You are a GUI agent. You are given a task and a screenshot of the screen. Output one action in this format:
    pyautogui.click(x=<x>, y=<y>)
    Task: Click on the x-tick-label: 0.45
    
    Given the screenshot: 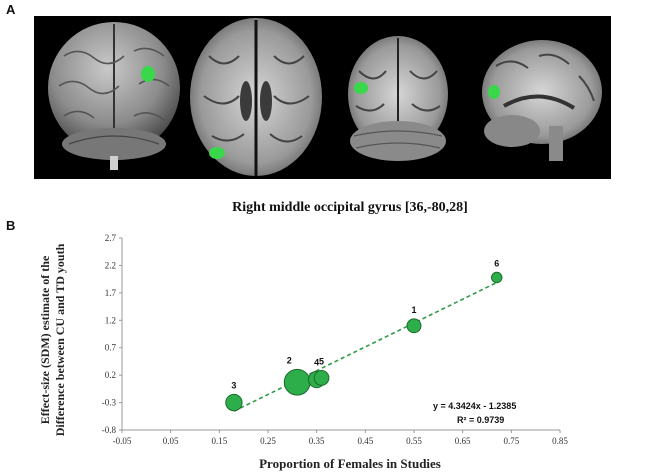 What is the action you would take?
    pyautogui.click(x=365, y=441)
    